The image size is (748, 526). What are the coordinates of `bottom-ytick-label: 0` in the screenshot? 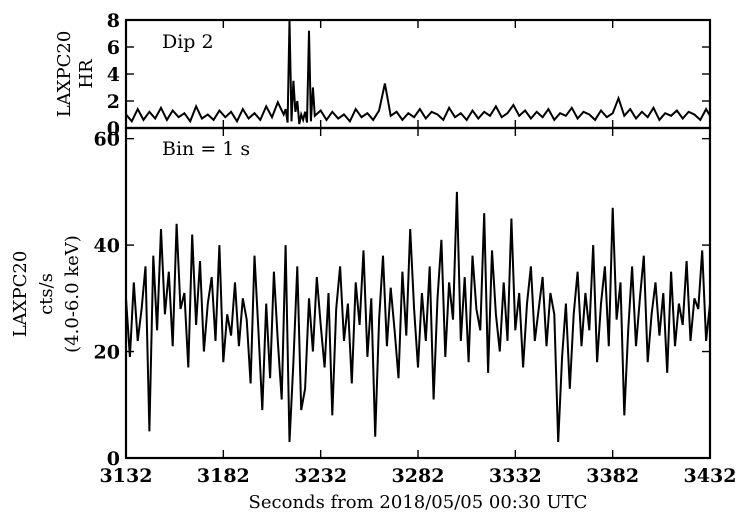 It's located at (113, 459).